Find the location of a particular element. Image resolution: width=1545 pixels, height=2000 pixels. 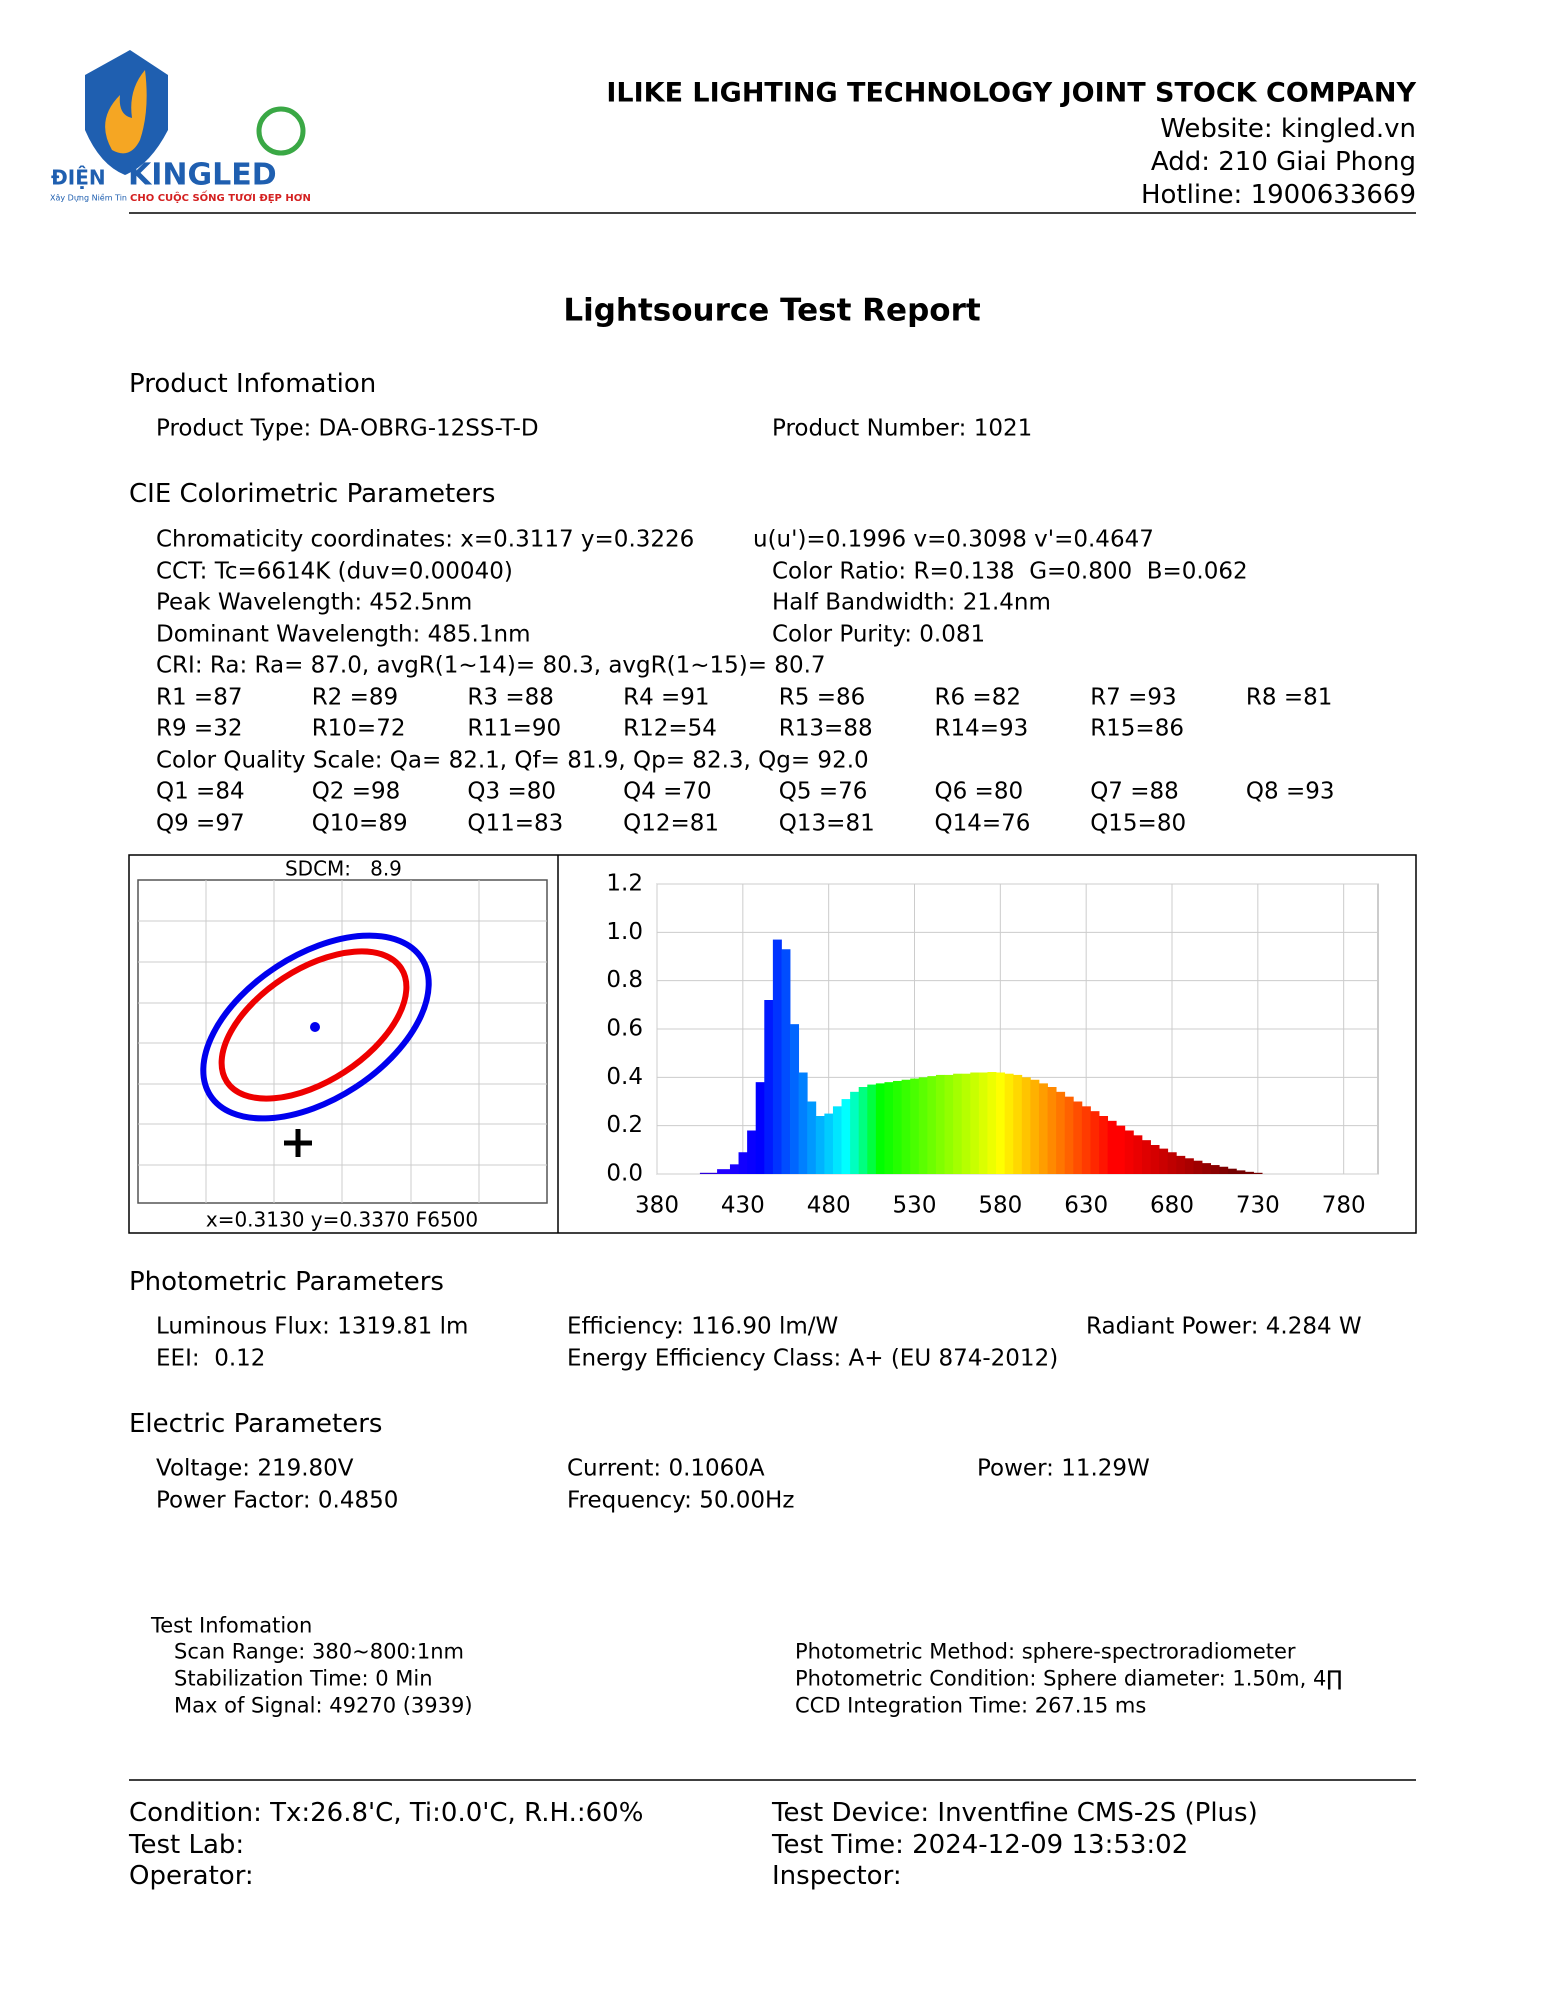

sdcm-ellipse-inner is located at coordinates (314, 1025).